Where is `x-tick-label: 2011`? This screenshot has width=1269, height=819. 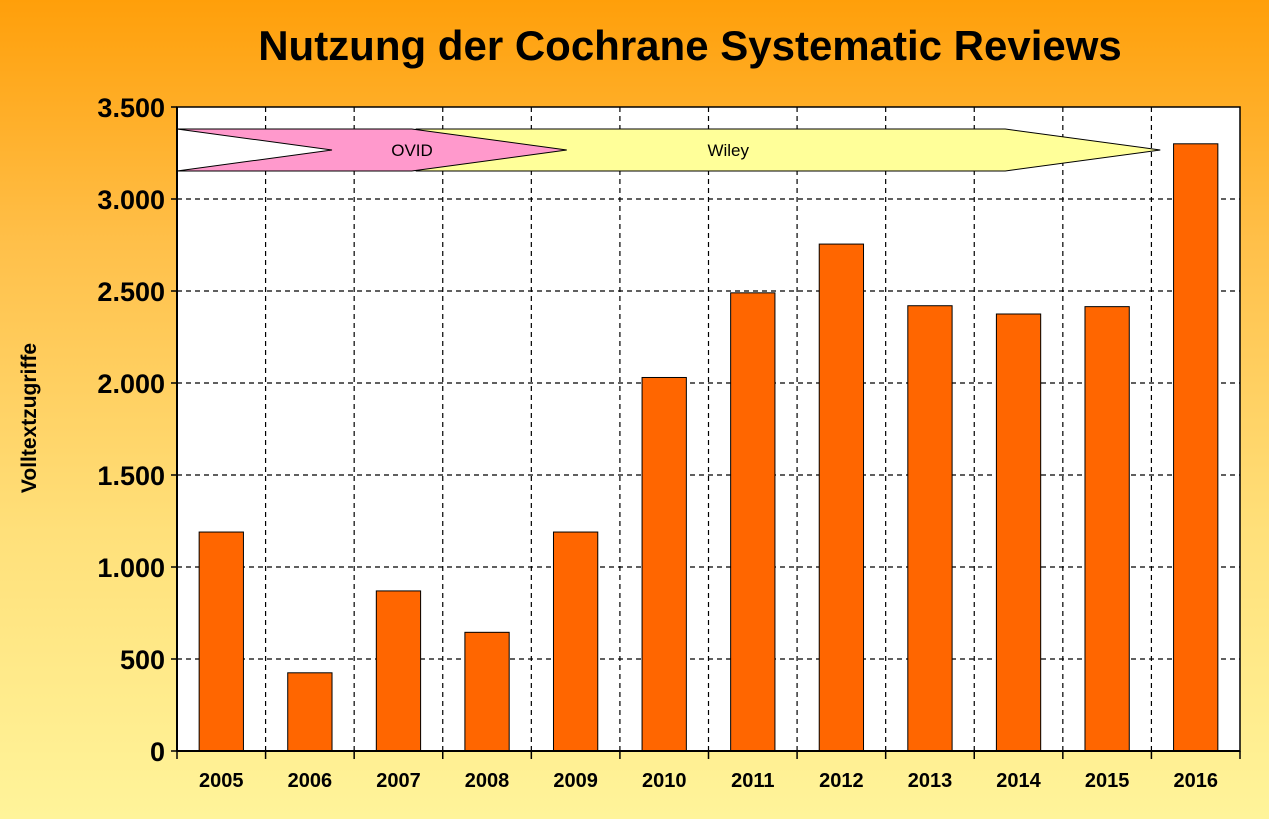
x-tick-label: 2011 is located at coordinates (752, 781).